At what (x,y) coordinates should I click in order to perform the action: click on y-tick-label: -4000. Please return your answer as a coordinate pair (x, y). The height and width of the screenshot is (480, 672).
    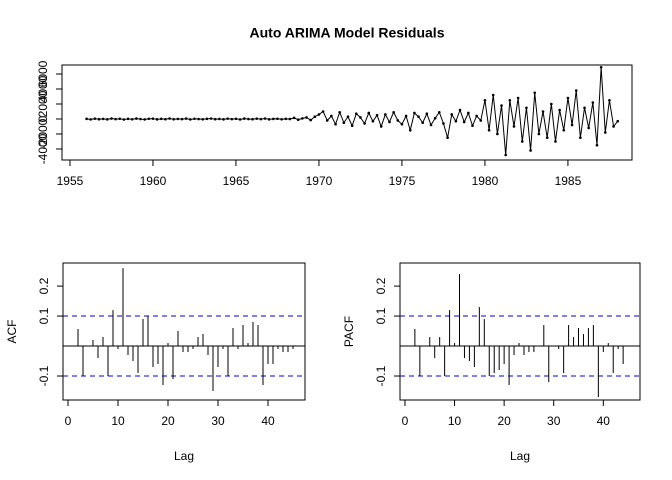
    Looking at the image, I should click on (43, 148).